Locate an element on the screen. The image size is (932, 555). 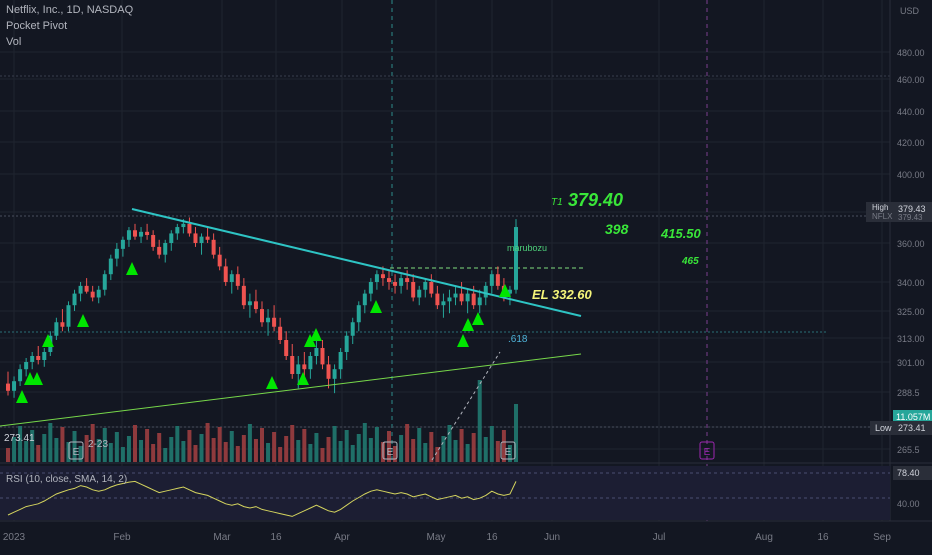
symbol-title: Netflix, Inc., 1D, NASDAQ is located at coordinates (70, 10).